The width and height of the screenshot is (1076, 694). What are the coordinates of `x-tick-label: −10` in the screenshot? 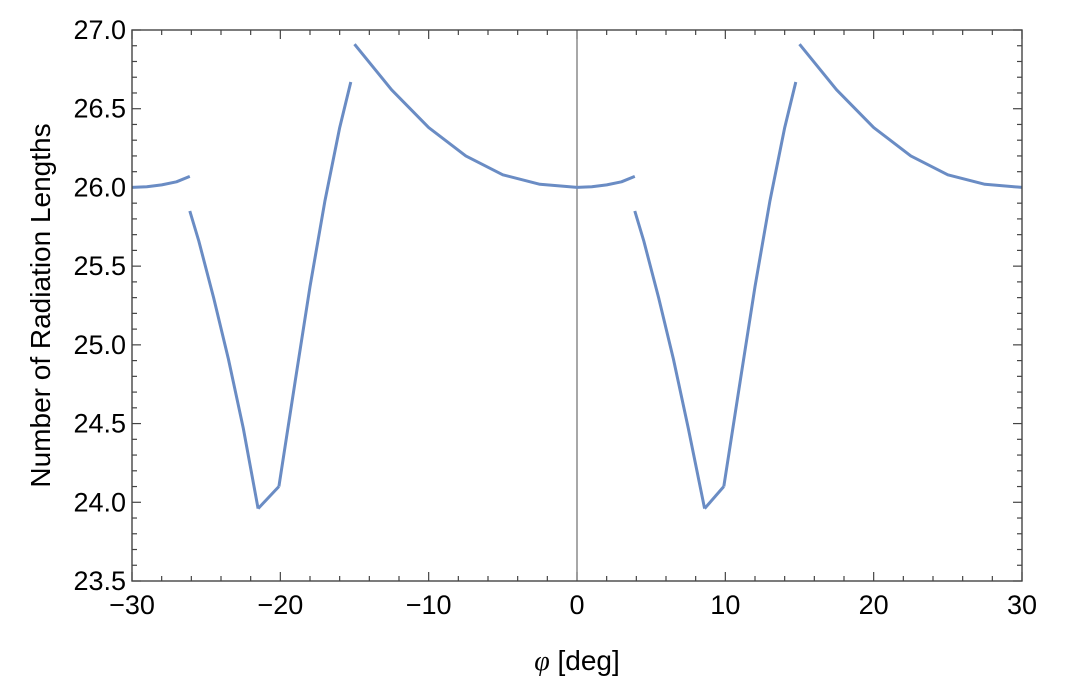 It's located at (429, 605).